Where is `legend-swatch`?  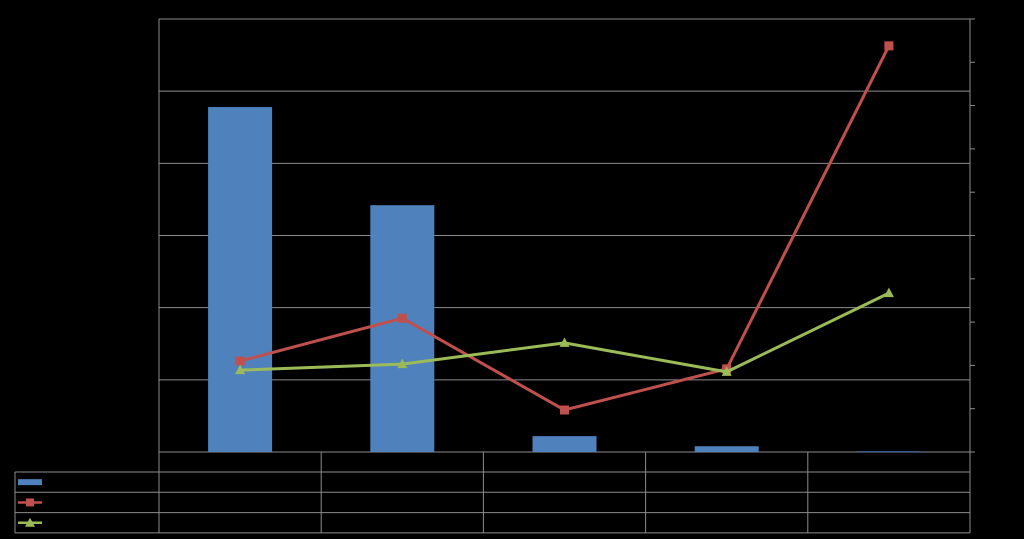
legend-swatch is located at coordinates (30, 482).